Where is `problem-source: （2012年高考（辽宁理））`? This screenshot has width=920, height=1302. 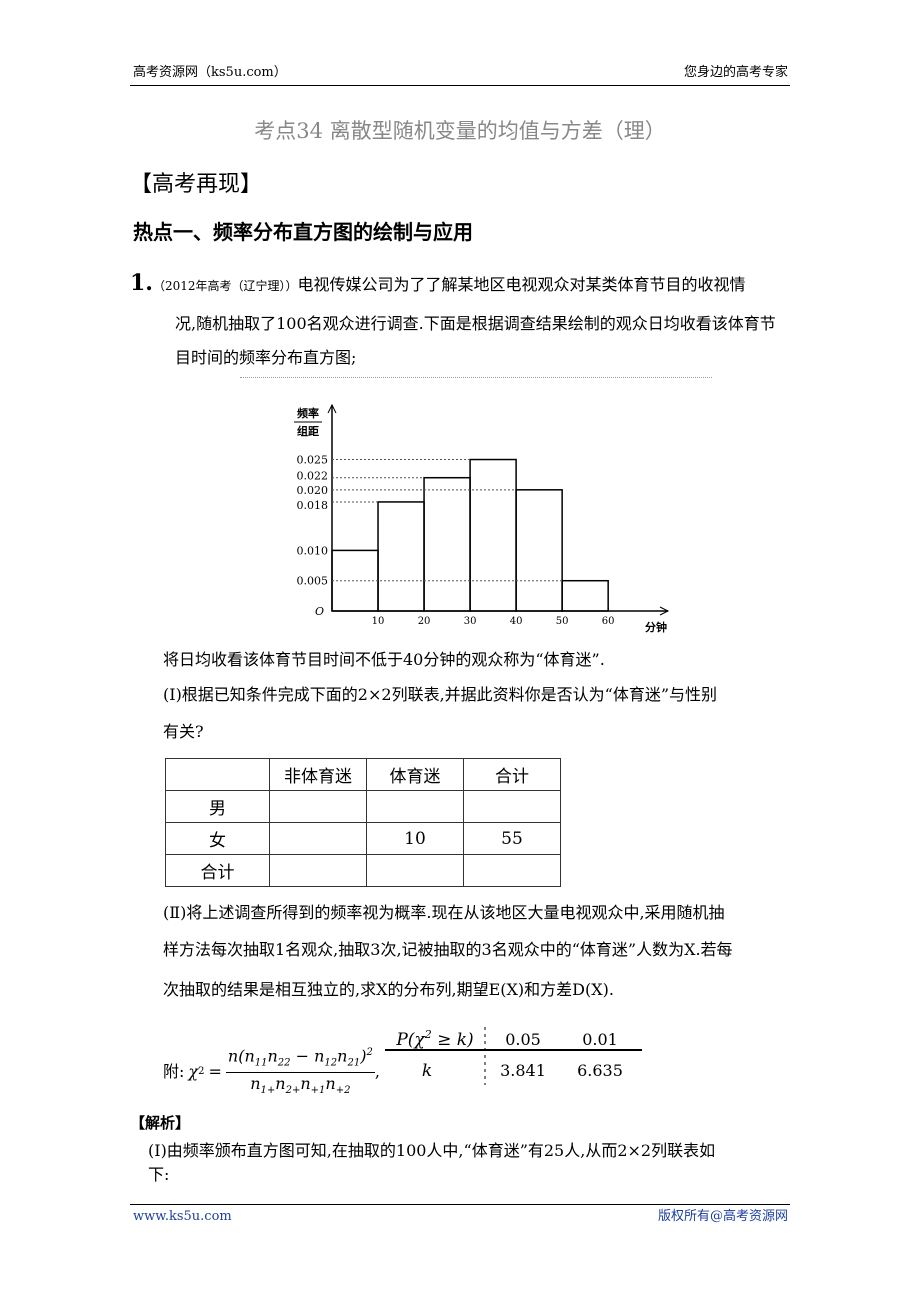
problem-source: （2012年高考（辽宁理）） is located at coordinates (225, 286).